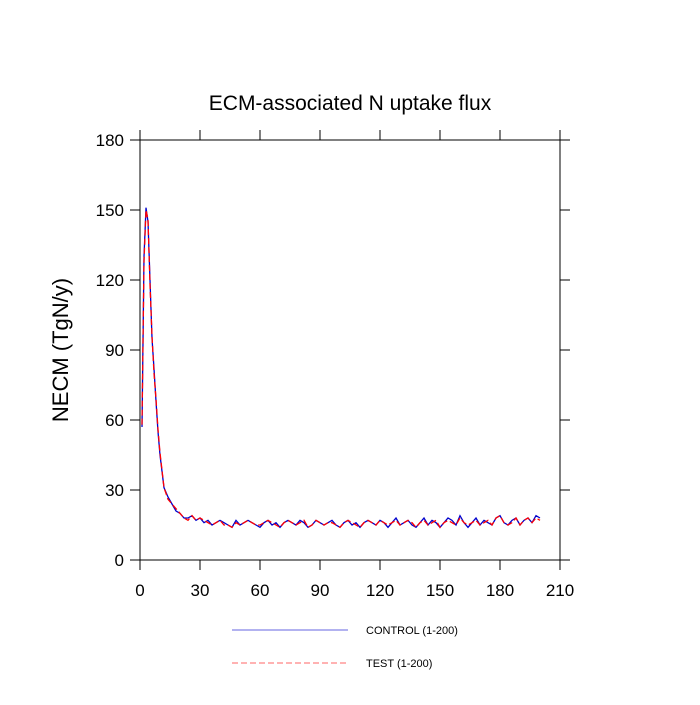  What do you see at coordinates (139, 590) in the screenshot?
I see `x-tick-label: 0` at bounding box center [139, 590].